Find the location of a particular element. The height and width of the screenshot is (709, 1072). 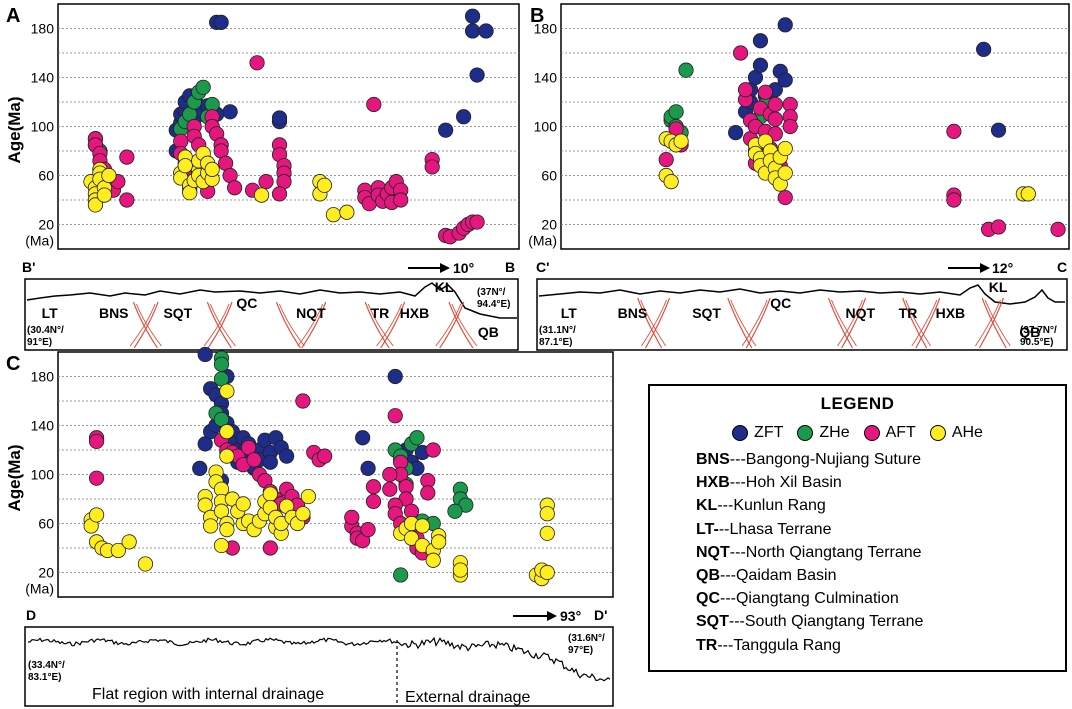

panel-a-topography is located at coordinates (271, 300).